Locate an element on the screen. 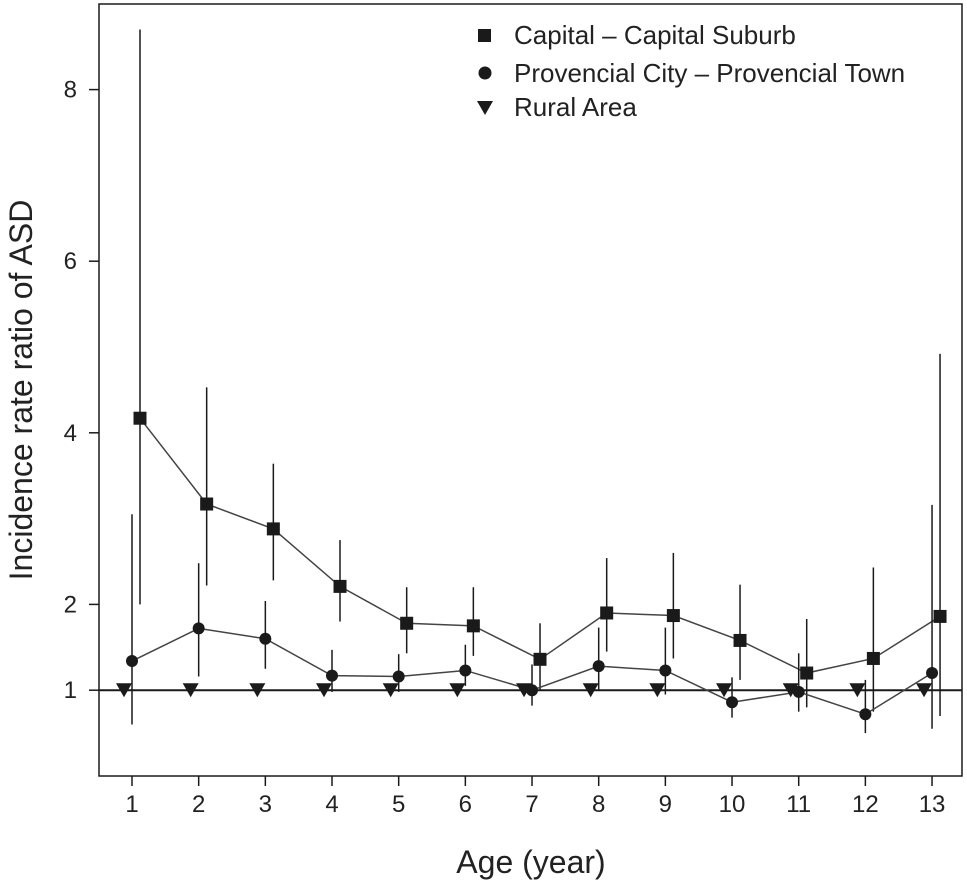  x-tick-label: 10 is located at coordinates (732, 804).